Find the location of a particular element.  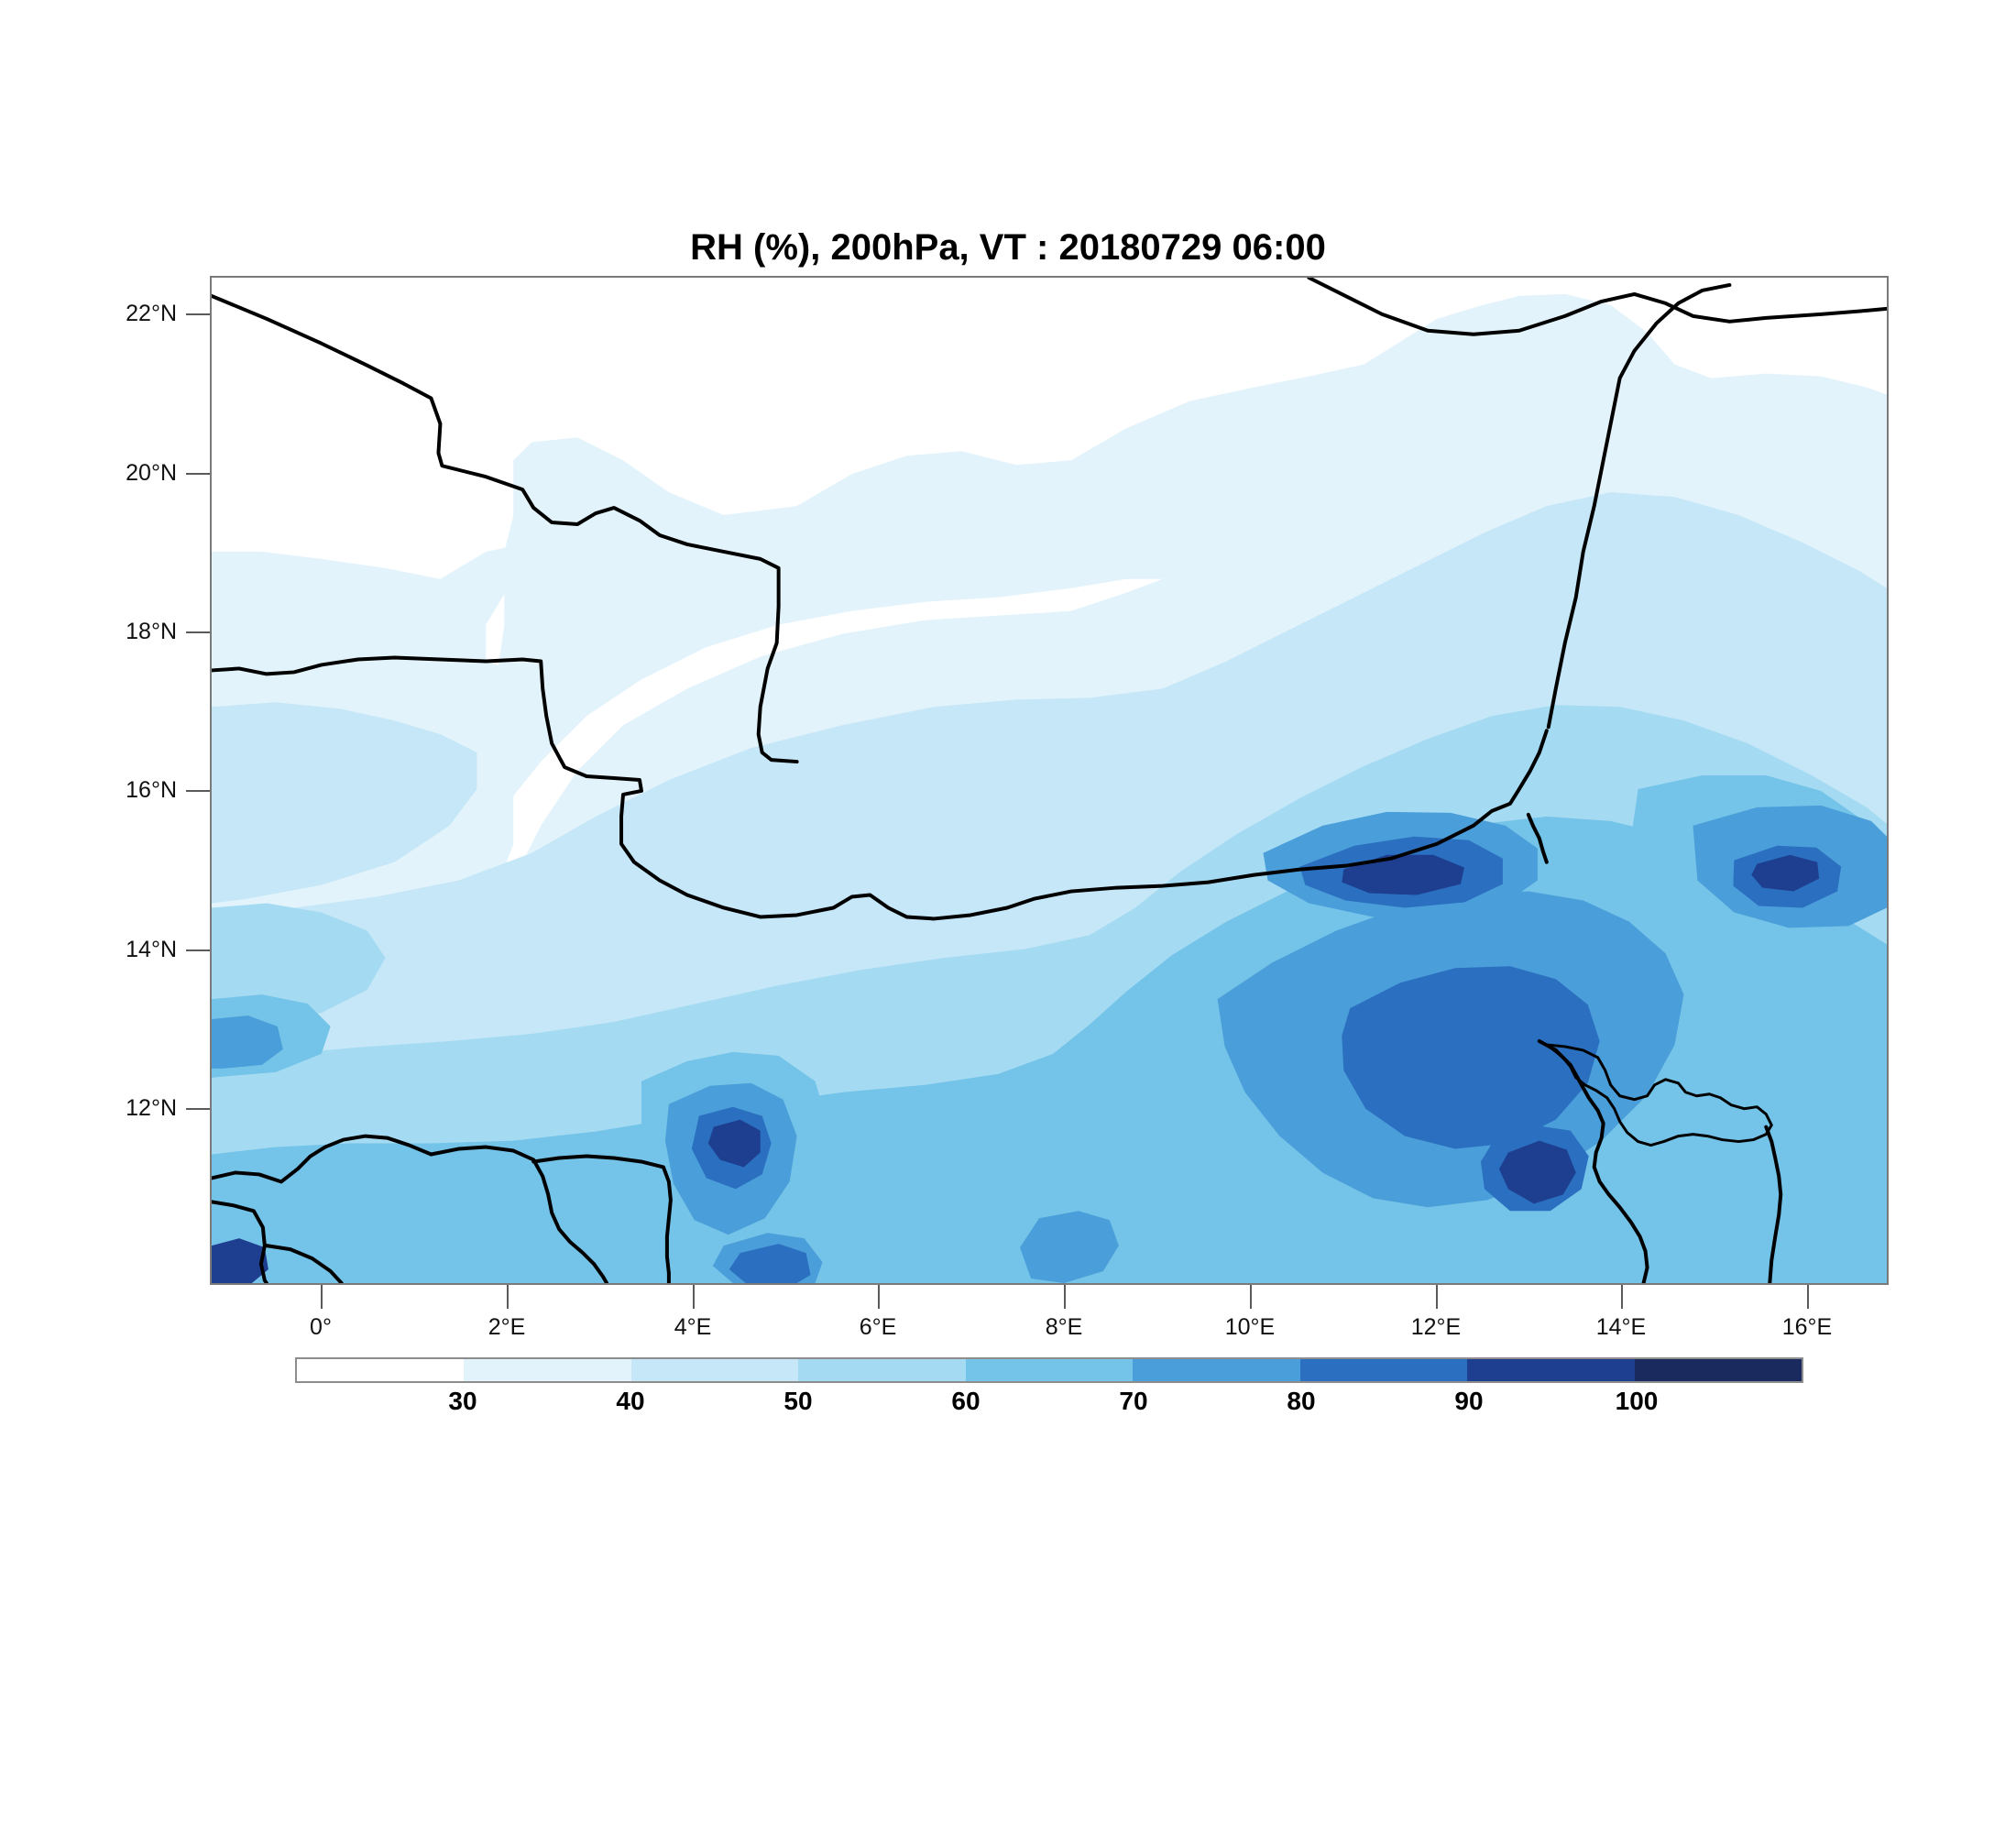

lon-label-0: 0° is located at coordinates (321, 1327).